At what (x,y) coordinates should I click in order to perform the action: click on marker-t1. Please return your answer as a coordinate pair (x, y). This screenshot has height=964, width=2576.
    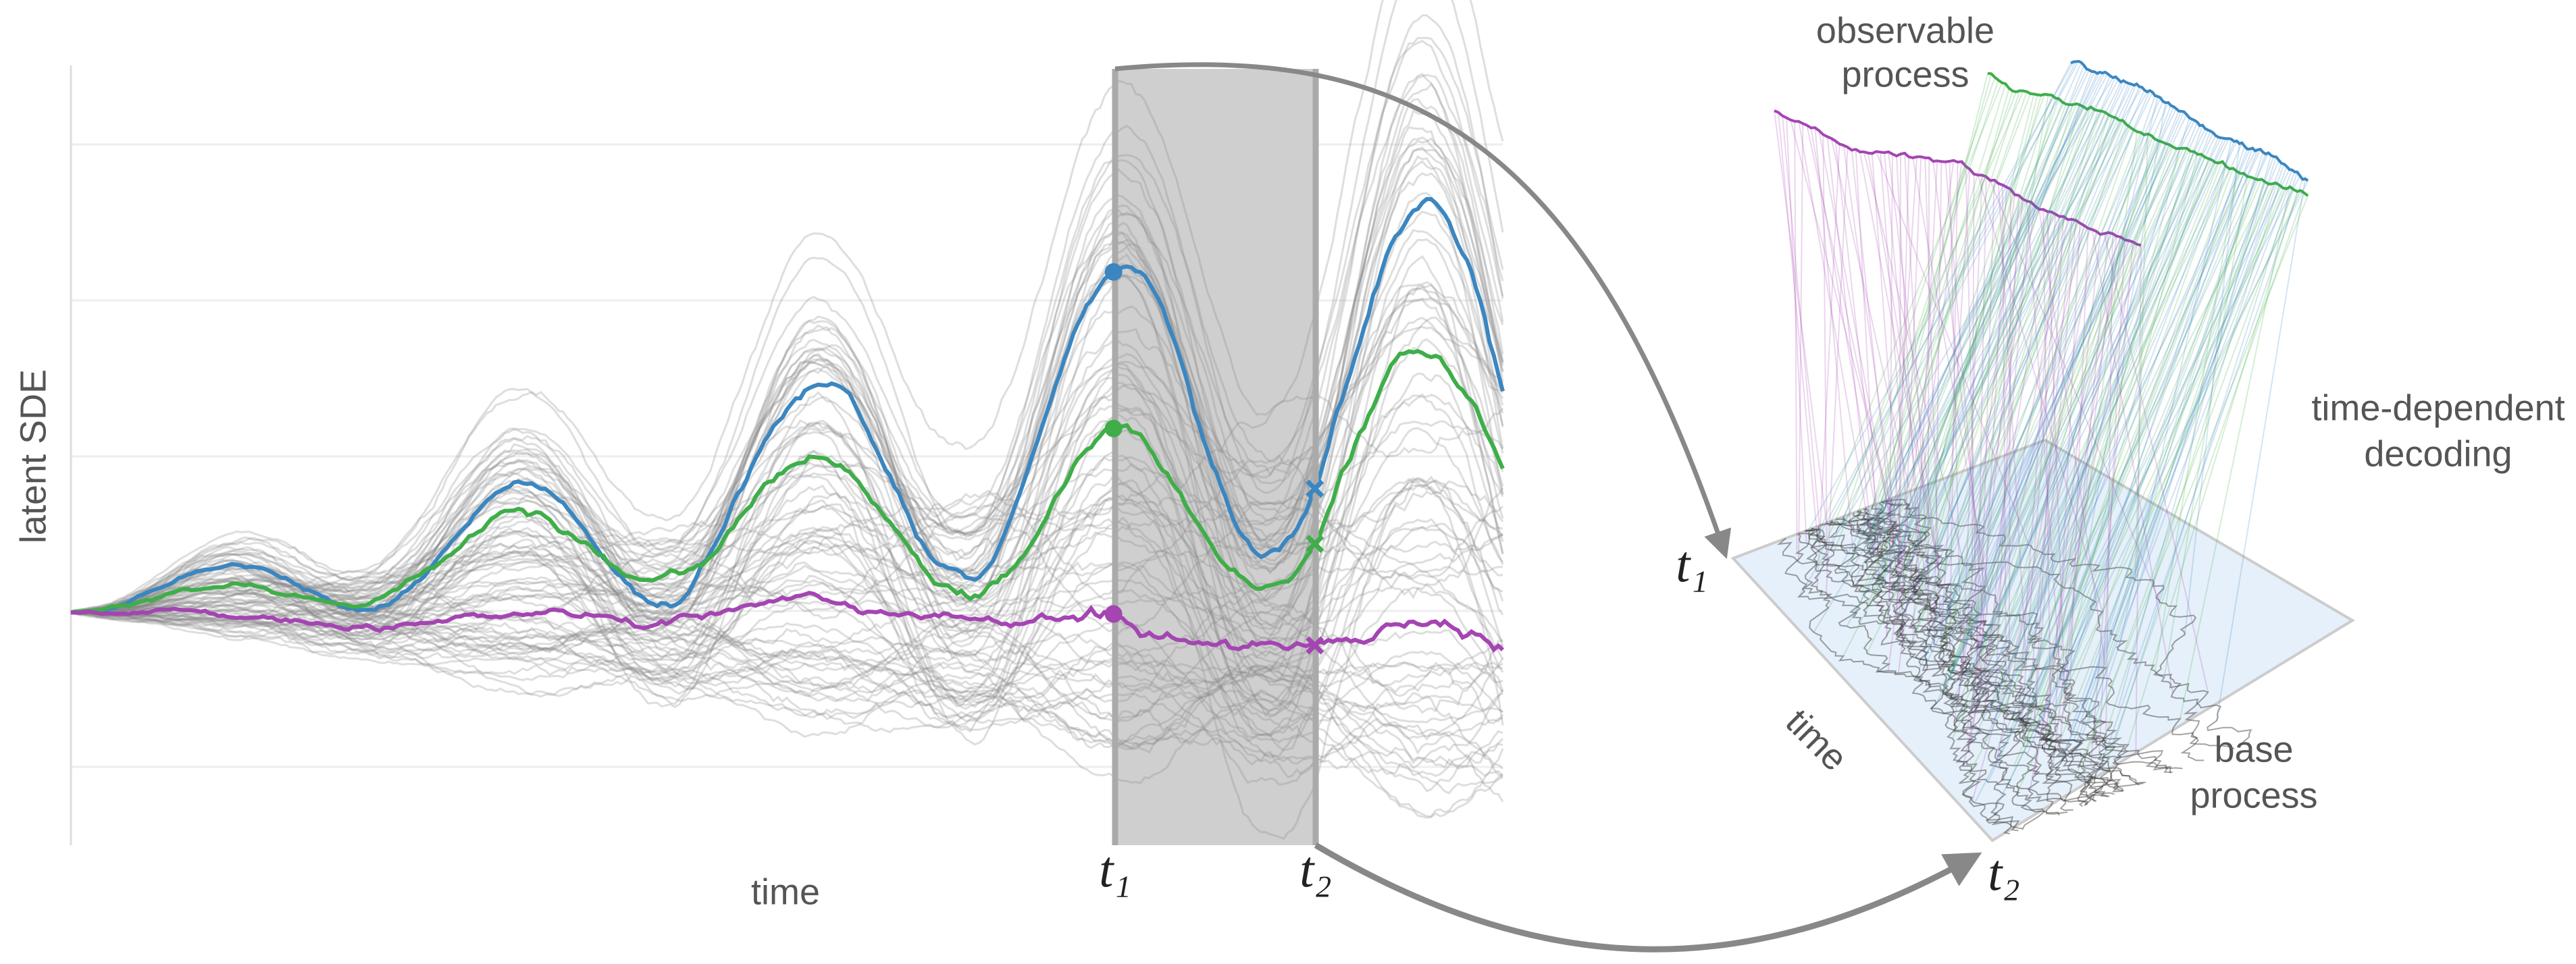
    Looking at the image, I should click on (1113, 272).